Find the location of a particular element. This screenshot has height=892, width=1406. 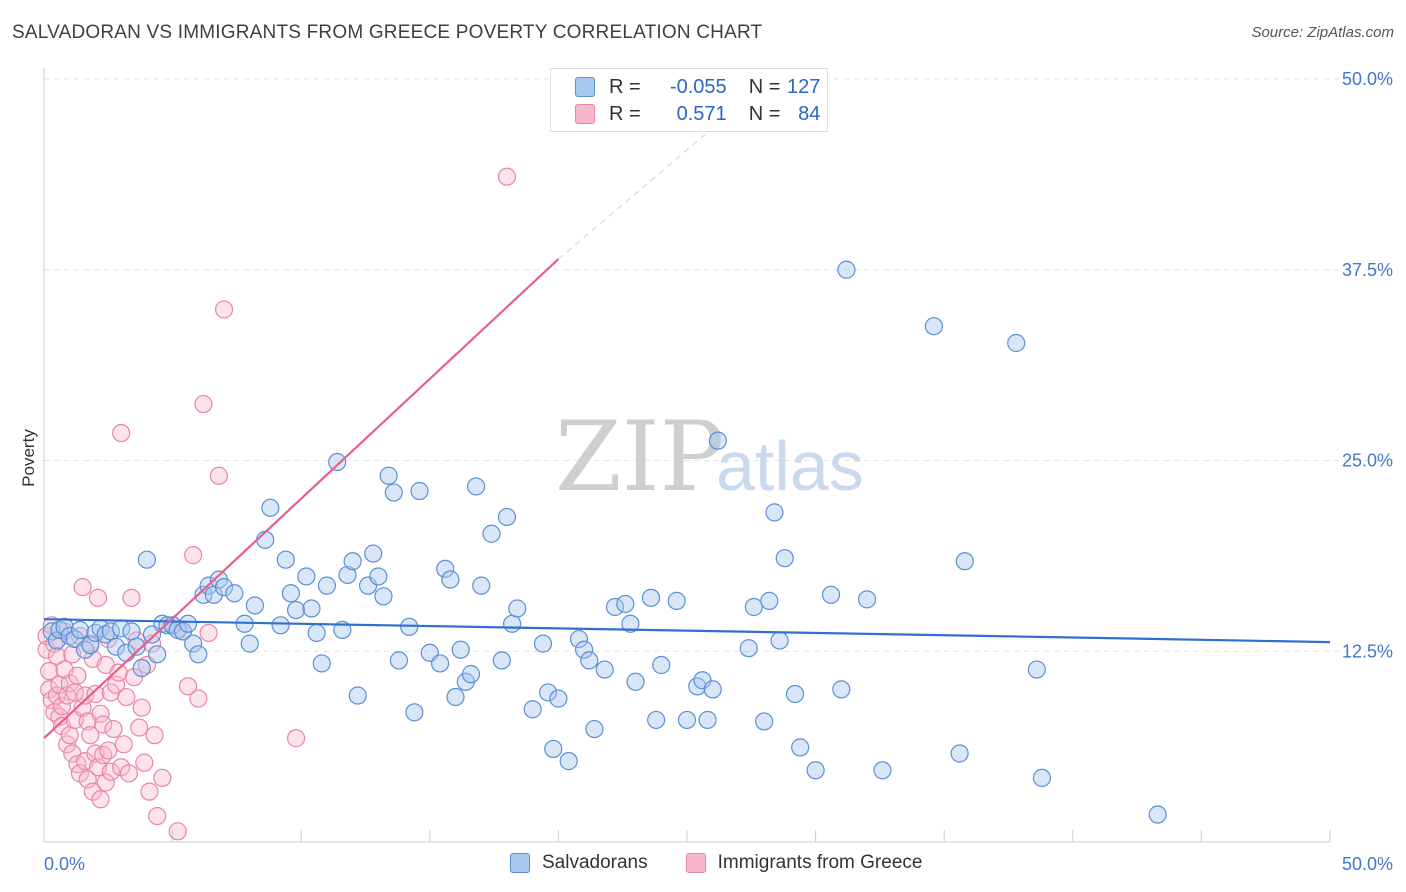

source-credit: Source: ZipAtlas.com is located at coordinates (1322, 32).